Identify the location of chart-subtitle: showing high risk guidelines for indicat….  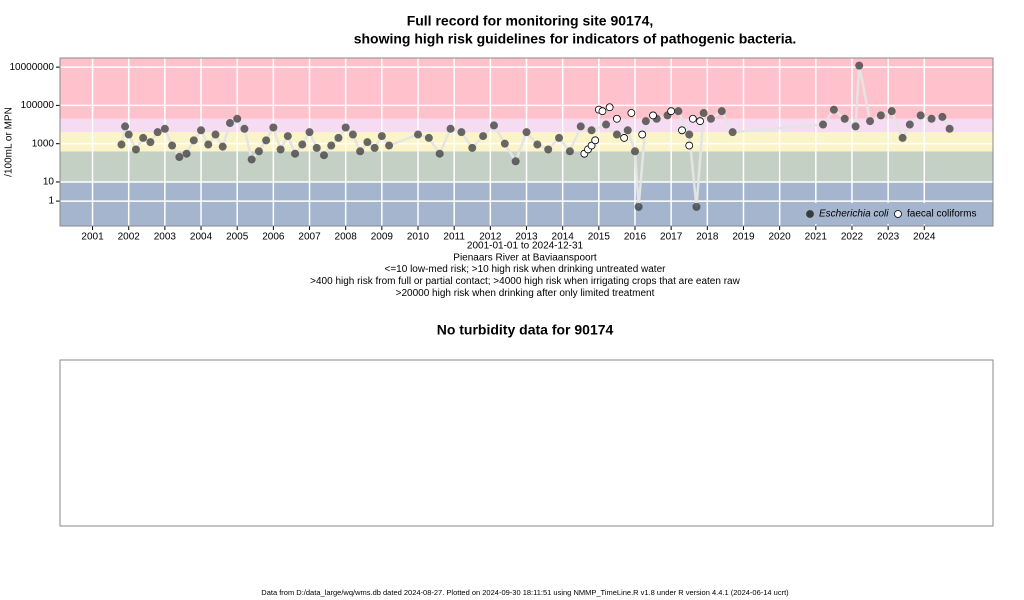
(575, 39).